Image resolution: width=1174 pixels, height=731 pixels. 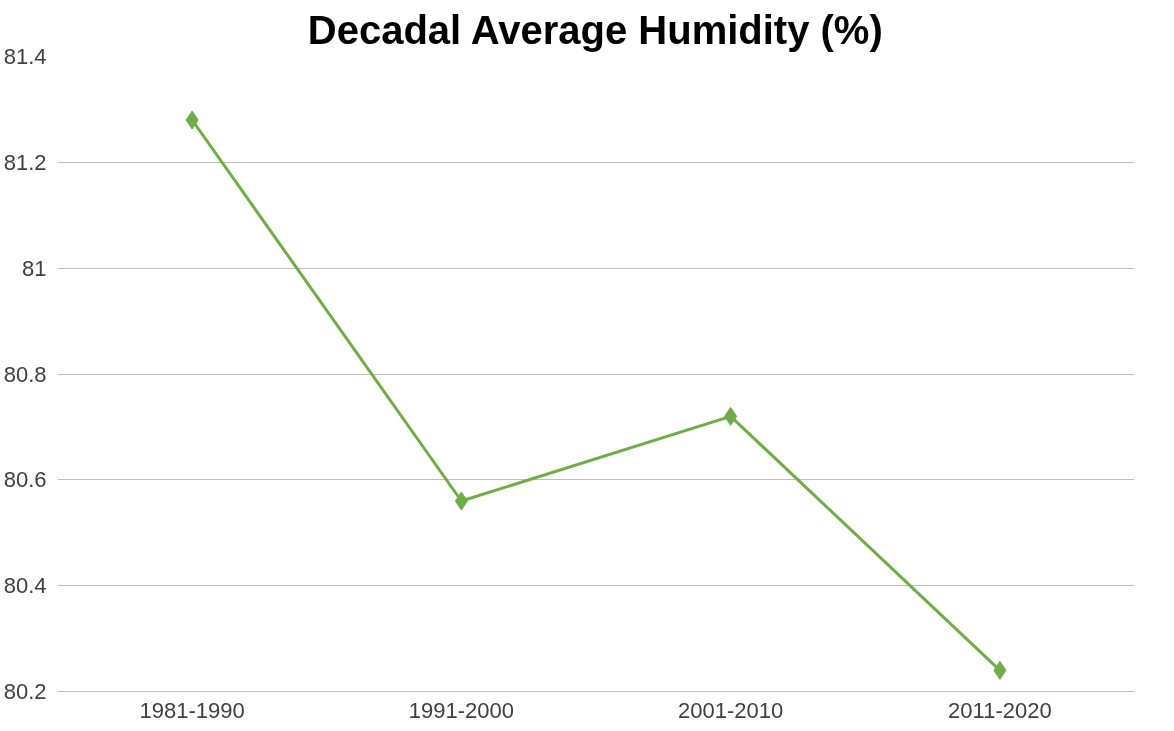 I want to click on chart-title: Decadal Average Humidity (%), so click(x=595, y=29).